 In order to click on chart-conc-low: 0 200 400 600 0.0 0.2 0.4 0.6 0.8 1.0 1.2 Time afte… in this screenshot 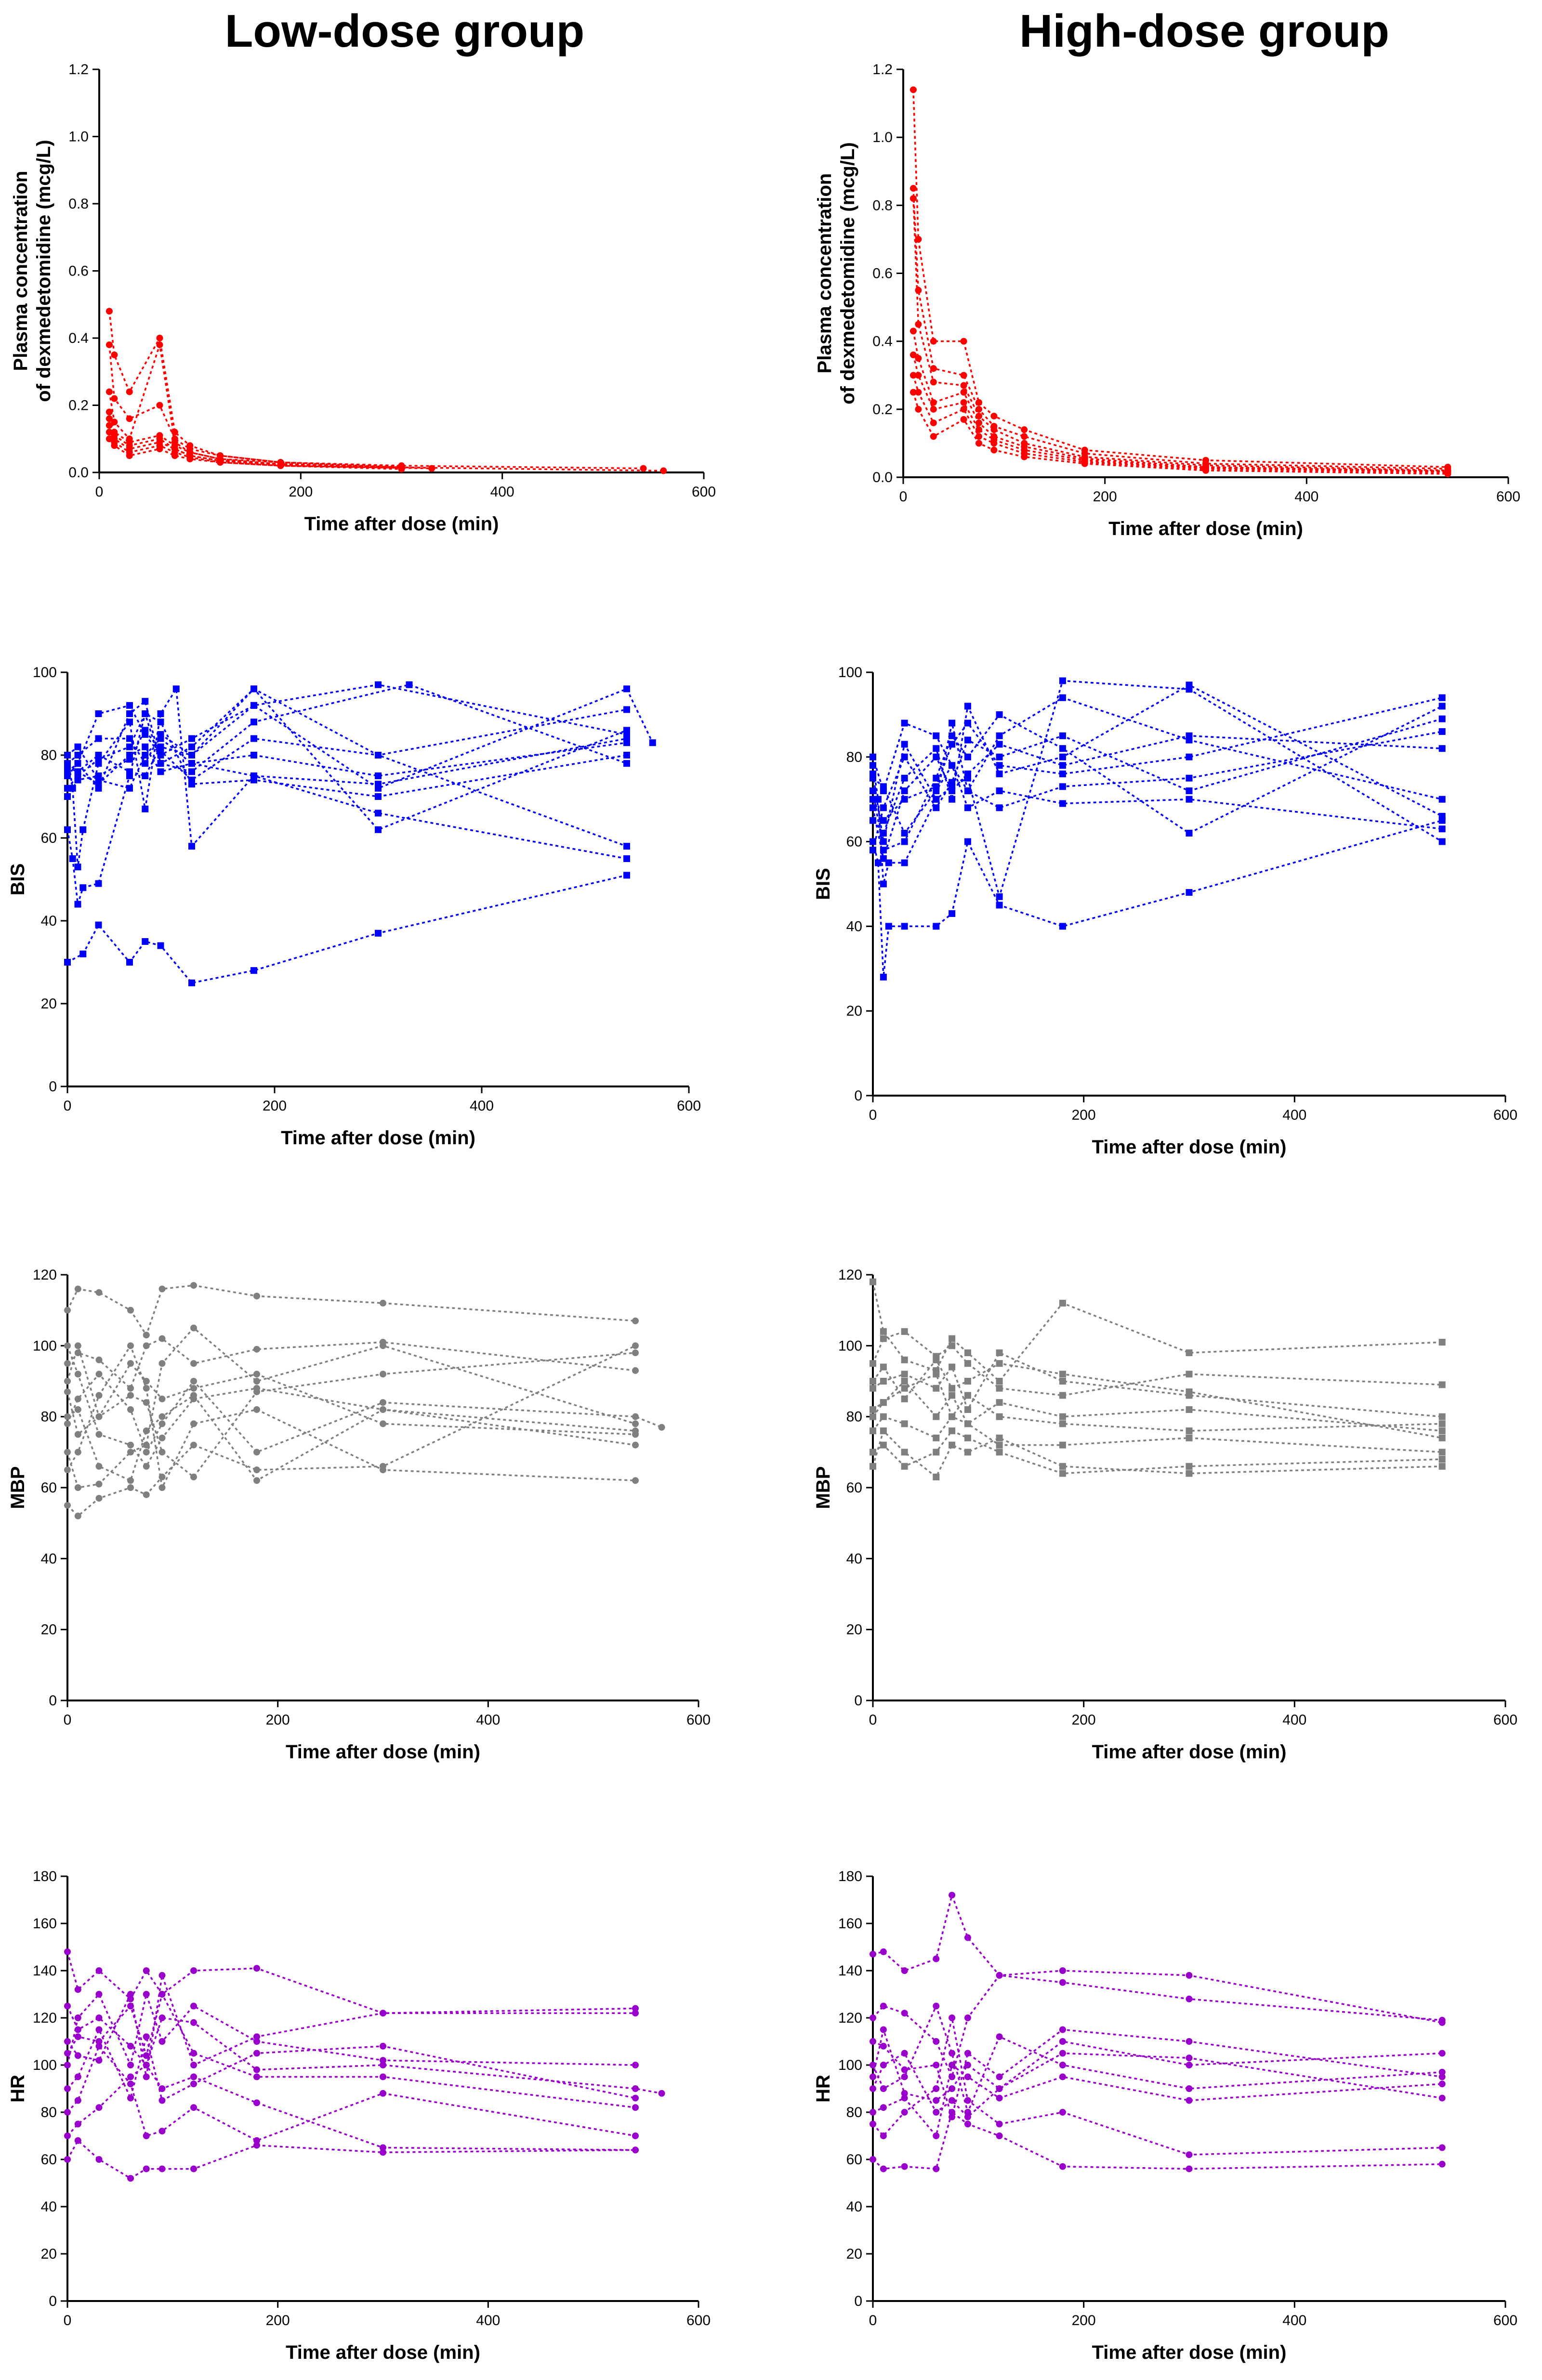, I will do `click(363, 298)`.